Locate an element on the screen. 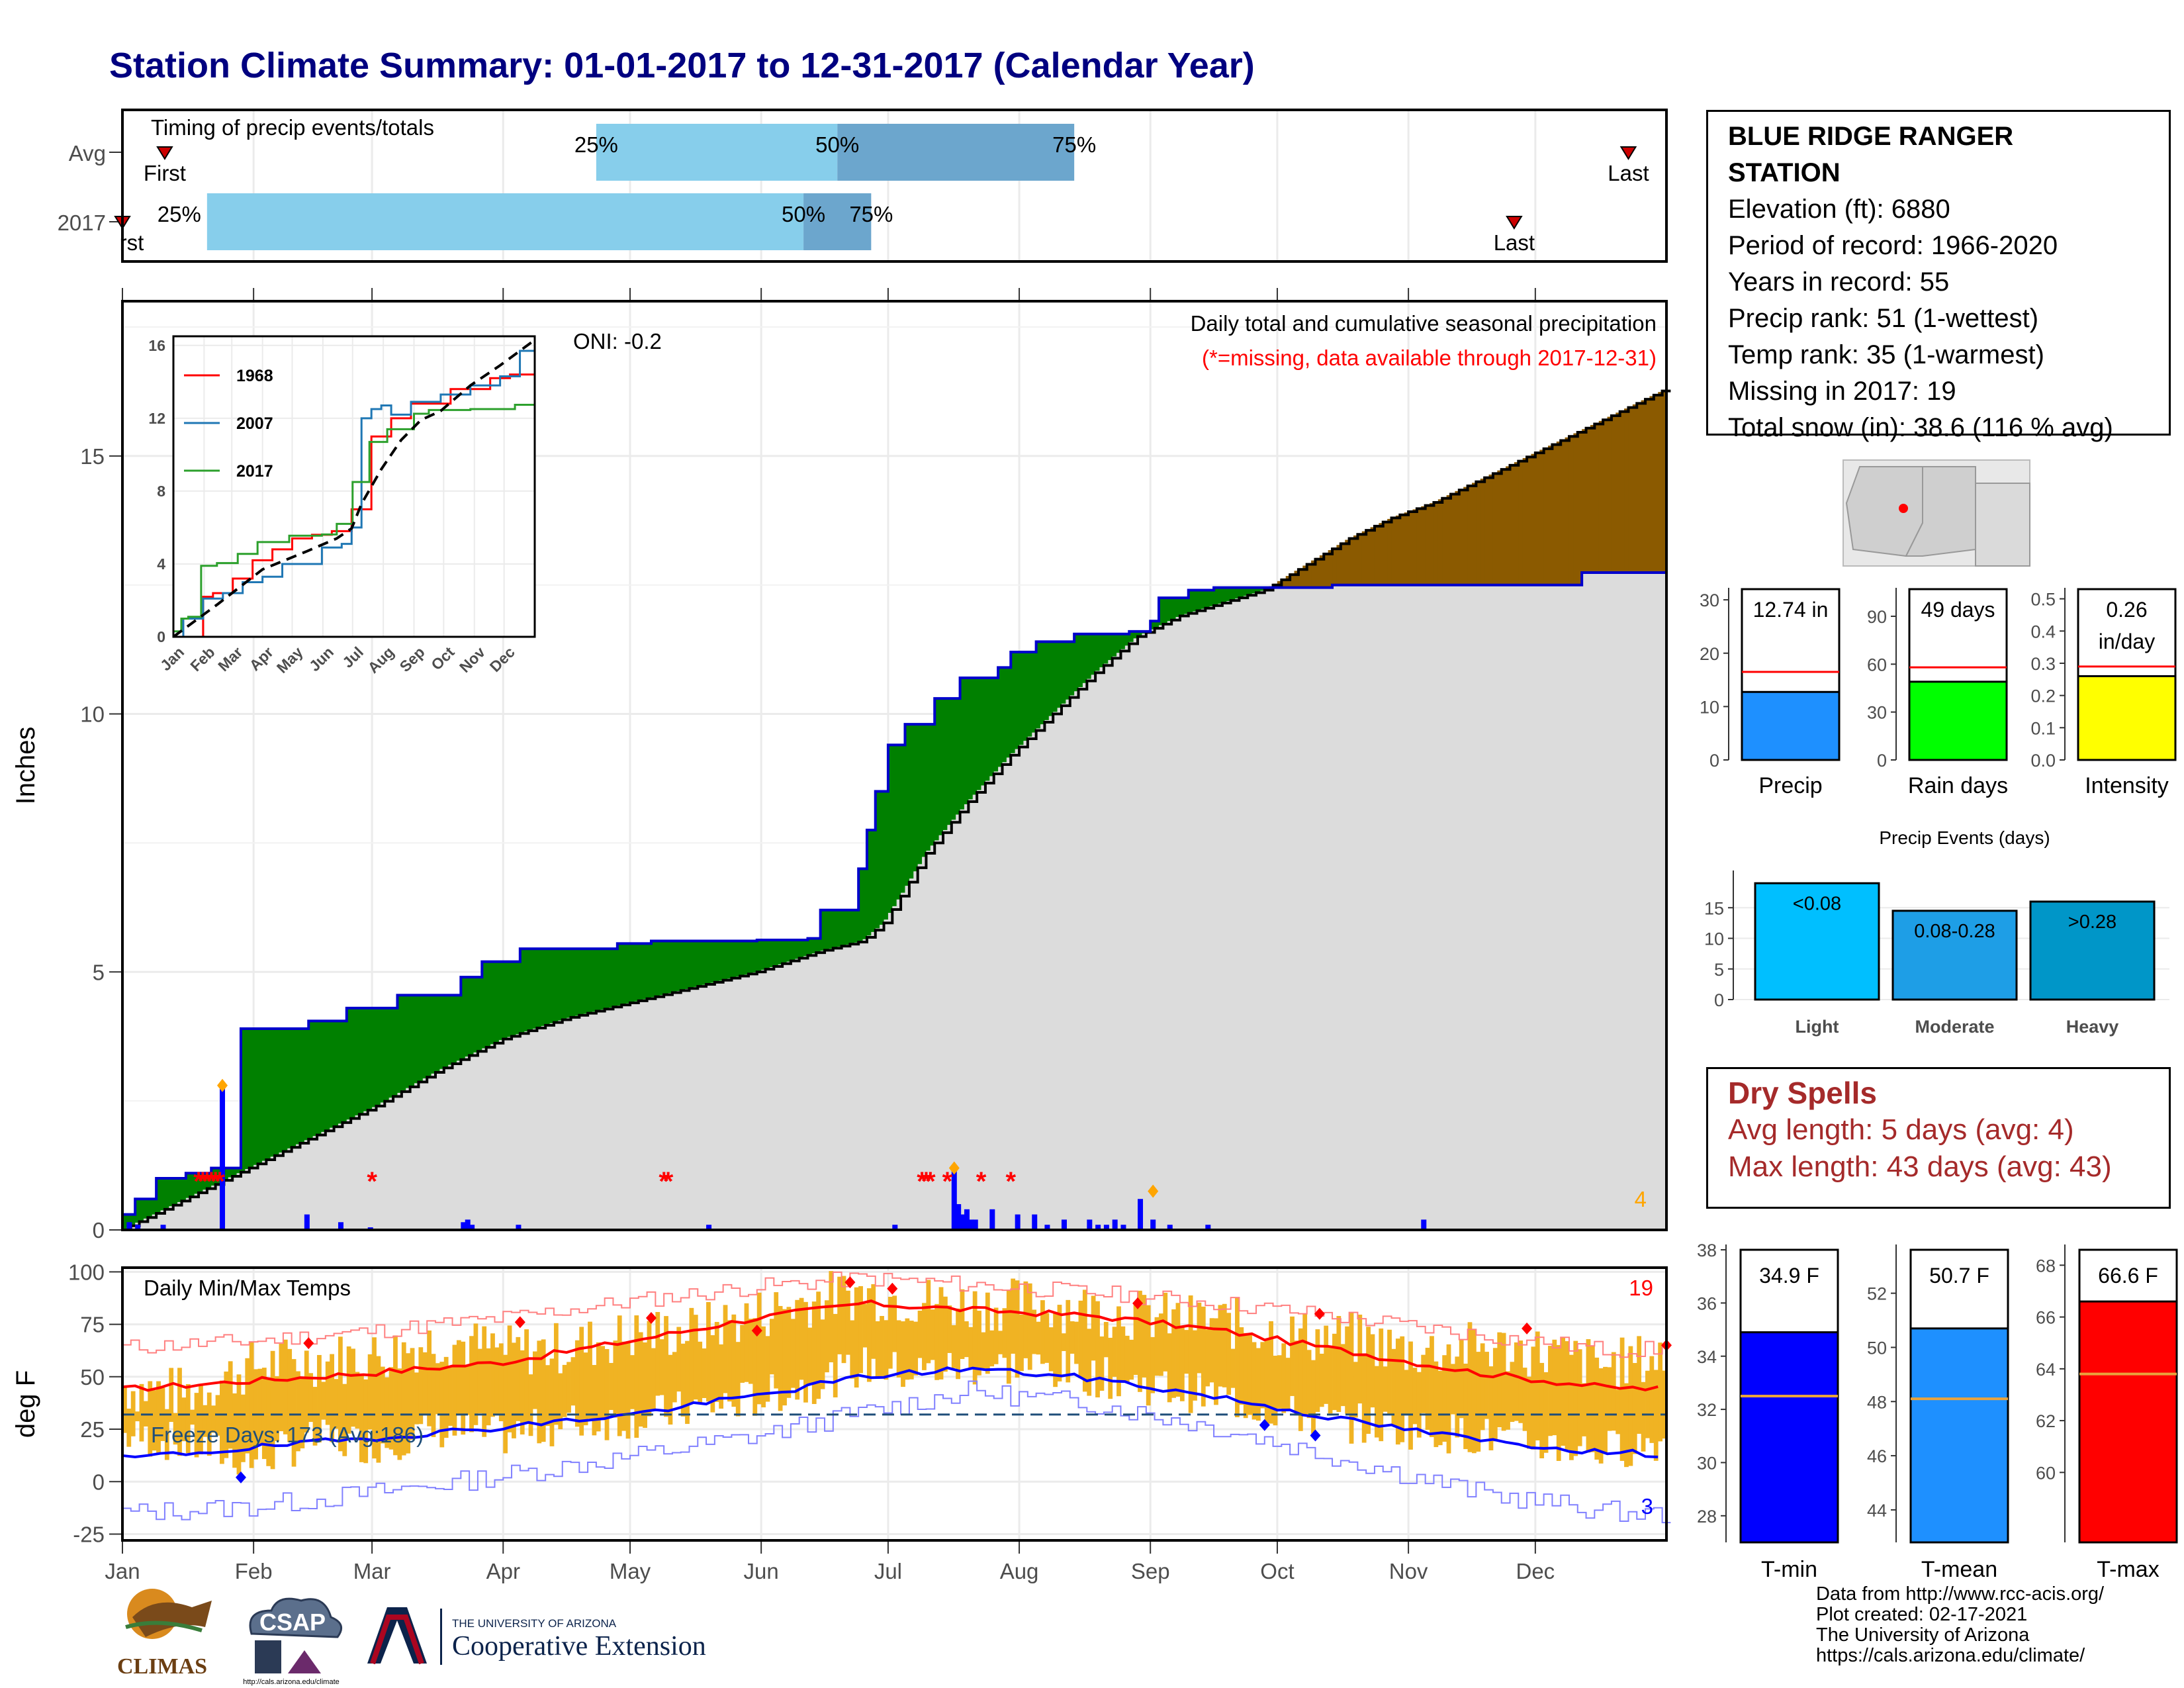 This screenshot has height=1688, width=2184. x-tick-label: Jun is located at coordinates (761, 1571).